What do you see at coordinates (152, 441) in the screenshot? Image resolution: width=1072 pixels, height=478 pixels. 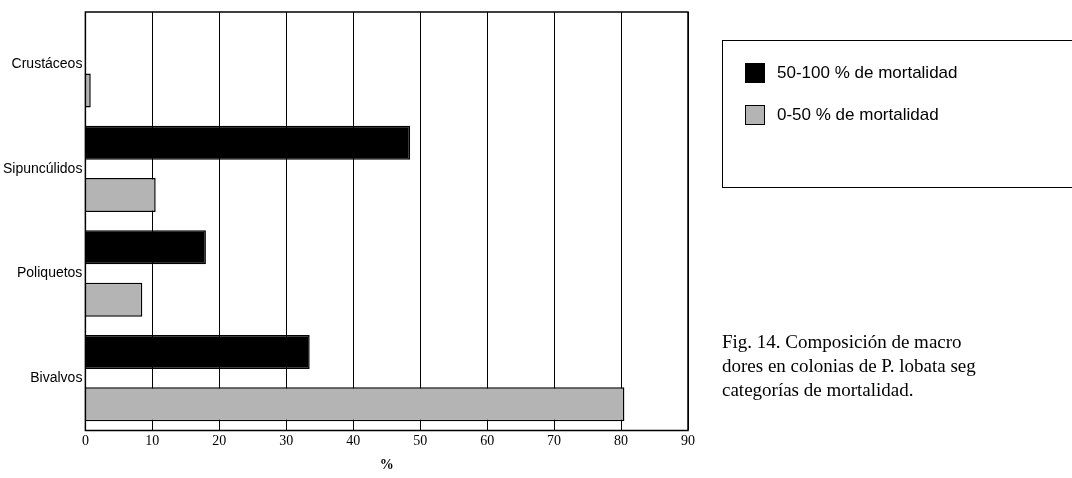 I see `x-tick-label: 10` at bounding box center [152, 441].